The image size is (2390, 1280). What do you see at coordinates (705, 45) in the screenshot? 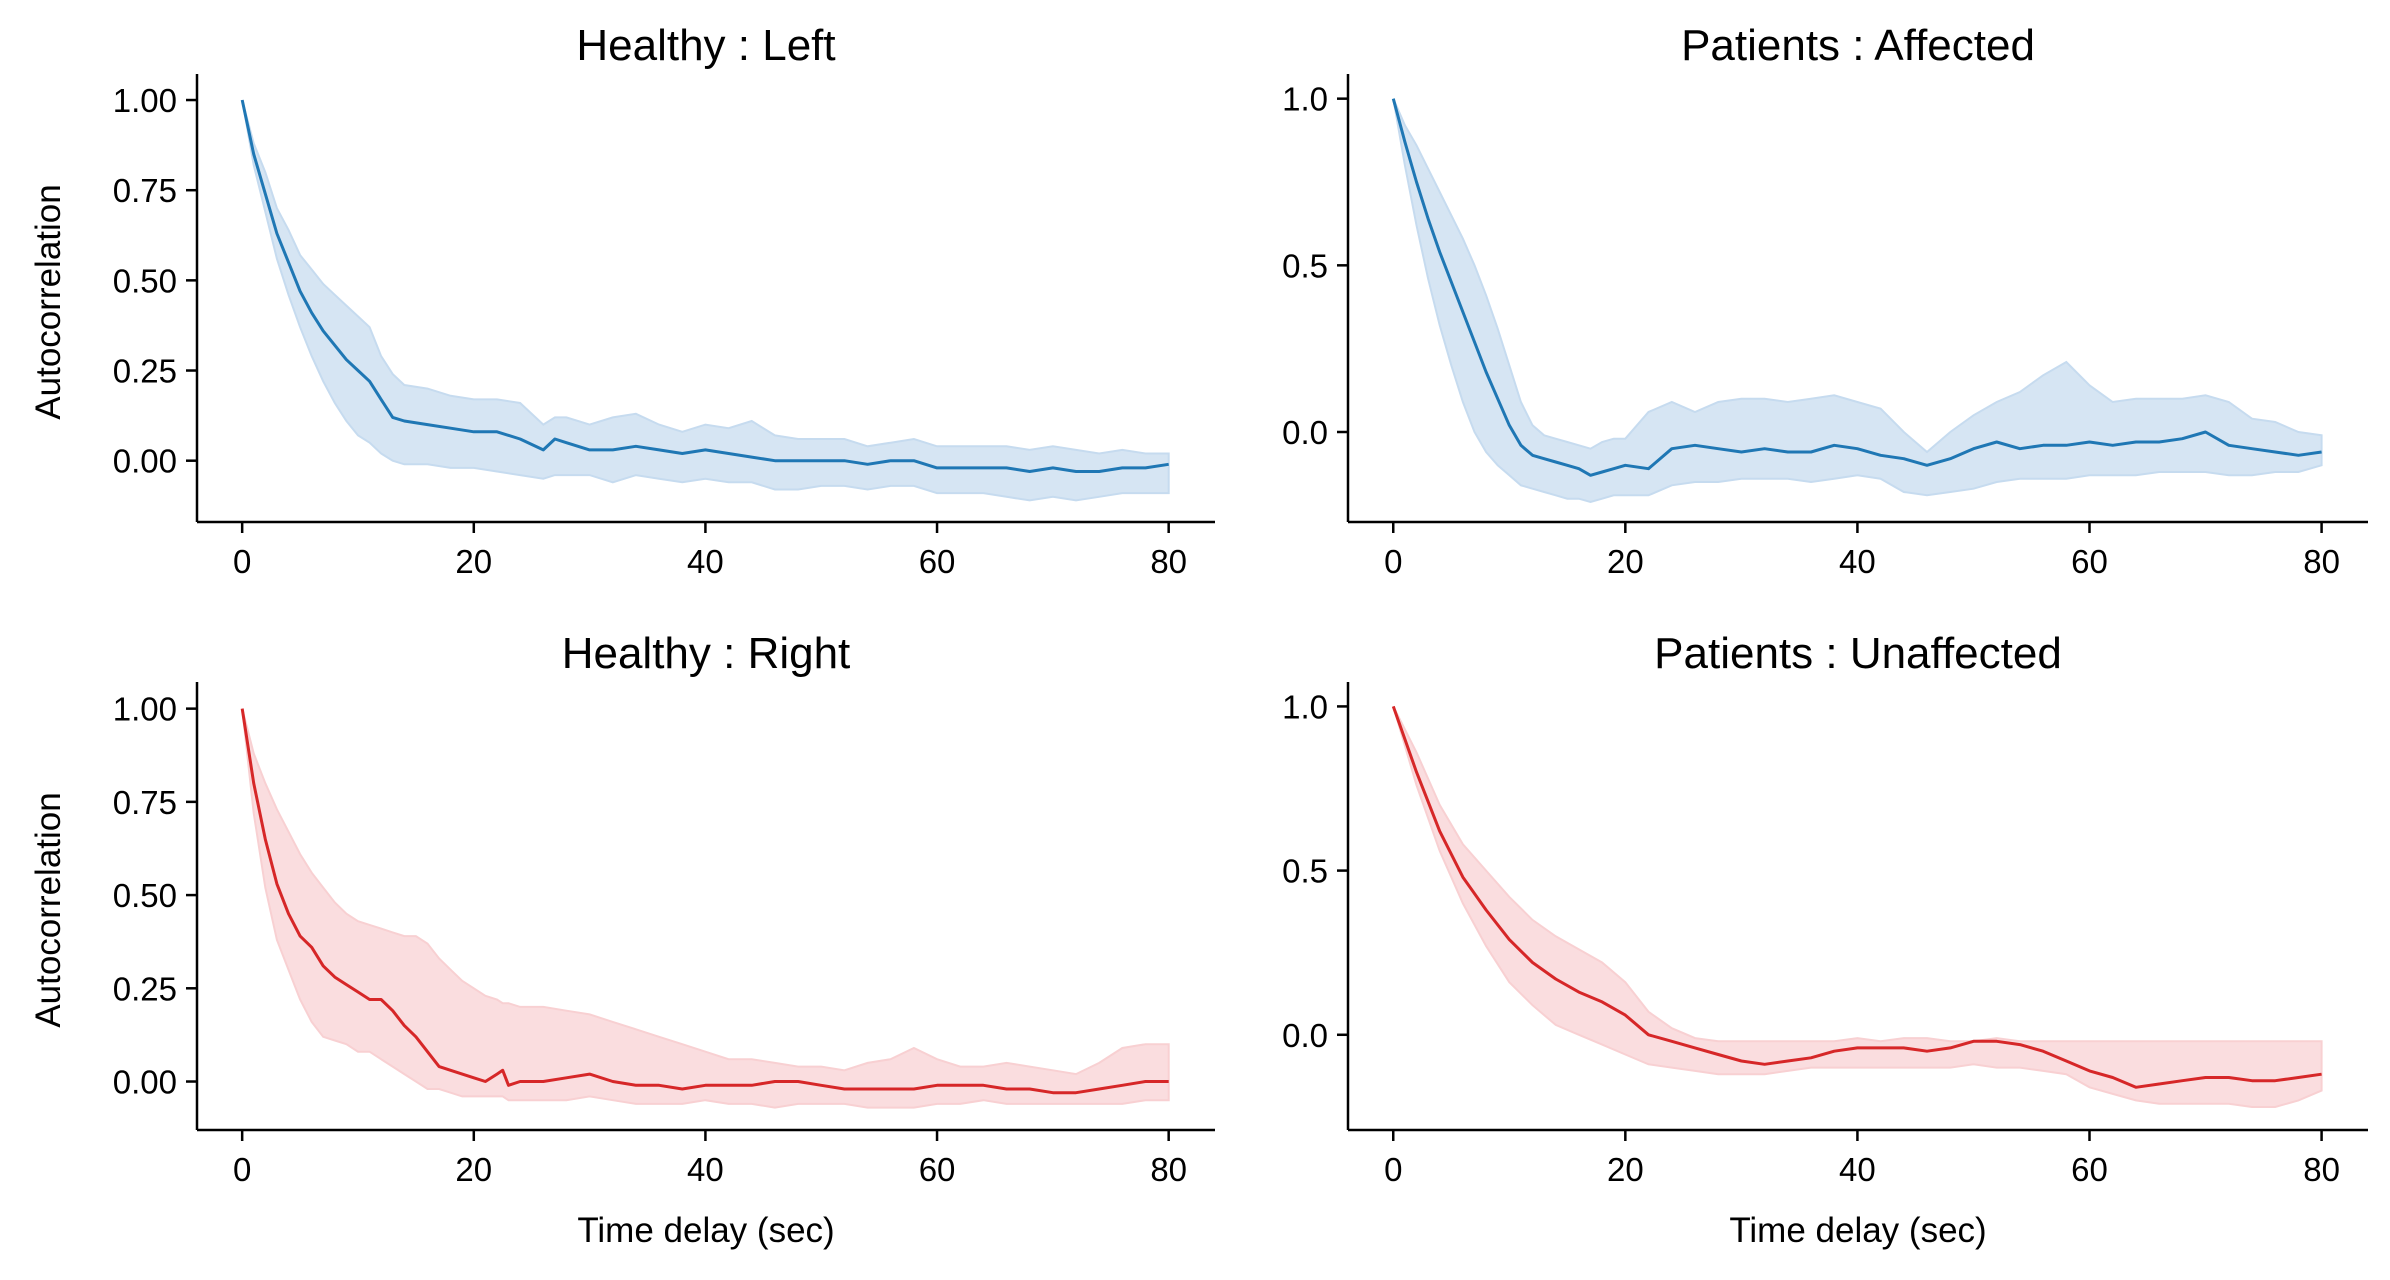
I see `panel-title: Healthy : Left` at bounding box center [705, 45].